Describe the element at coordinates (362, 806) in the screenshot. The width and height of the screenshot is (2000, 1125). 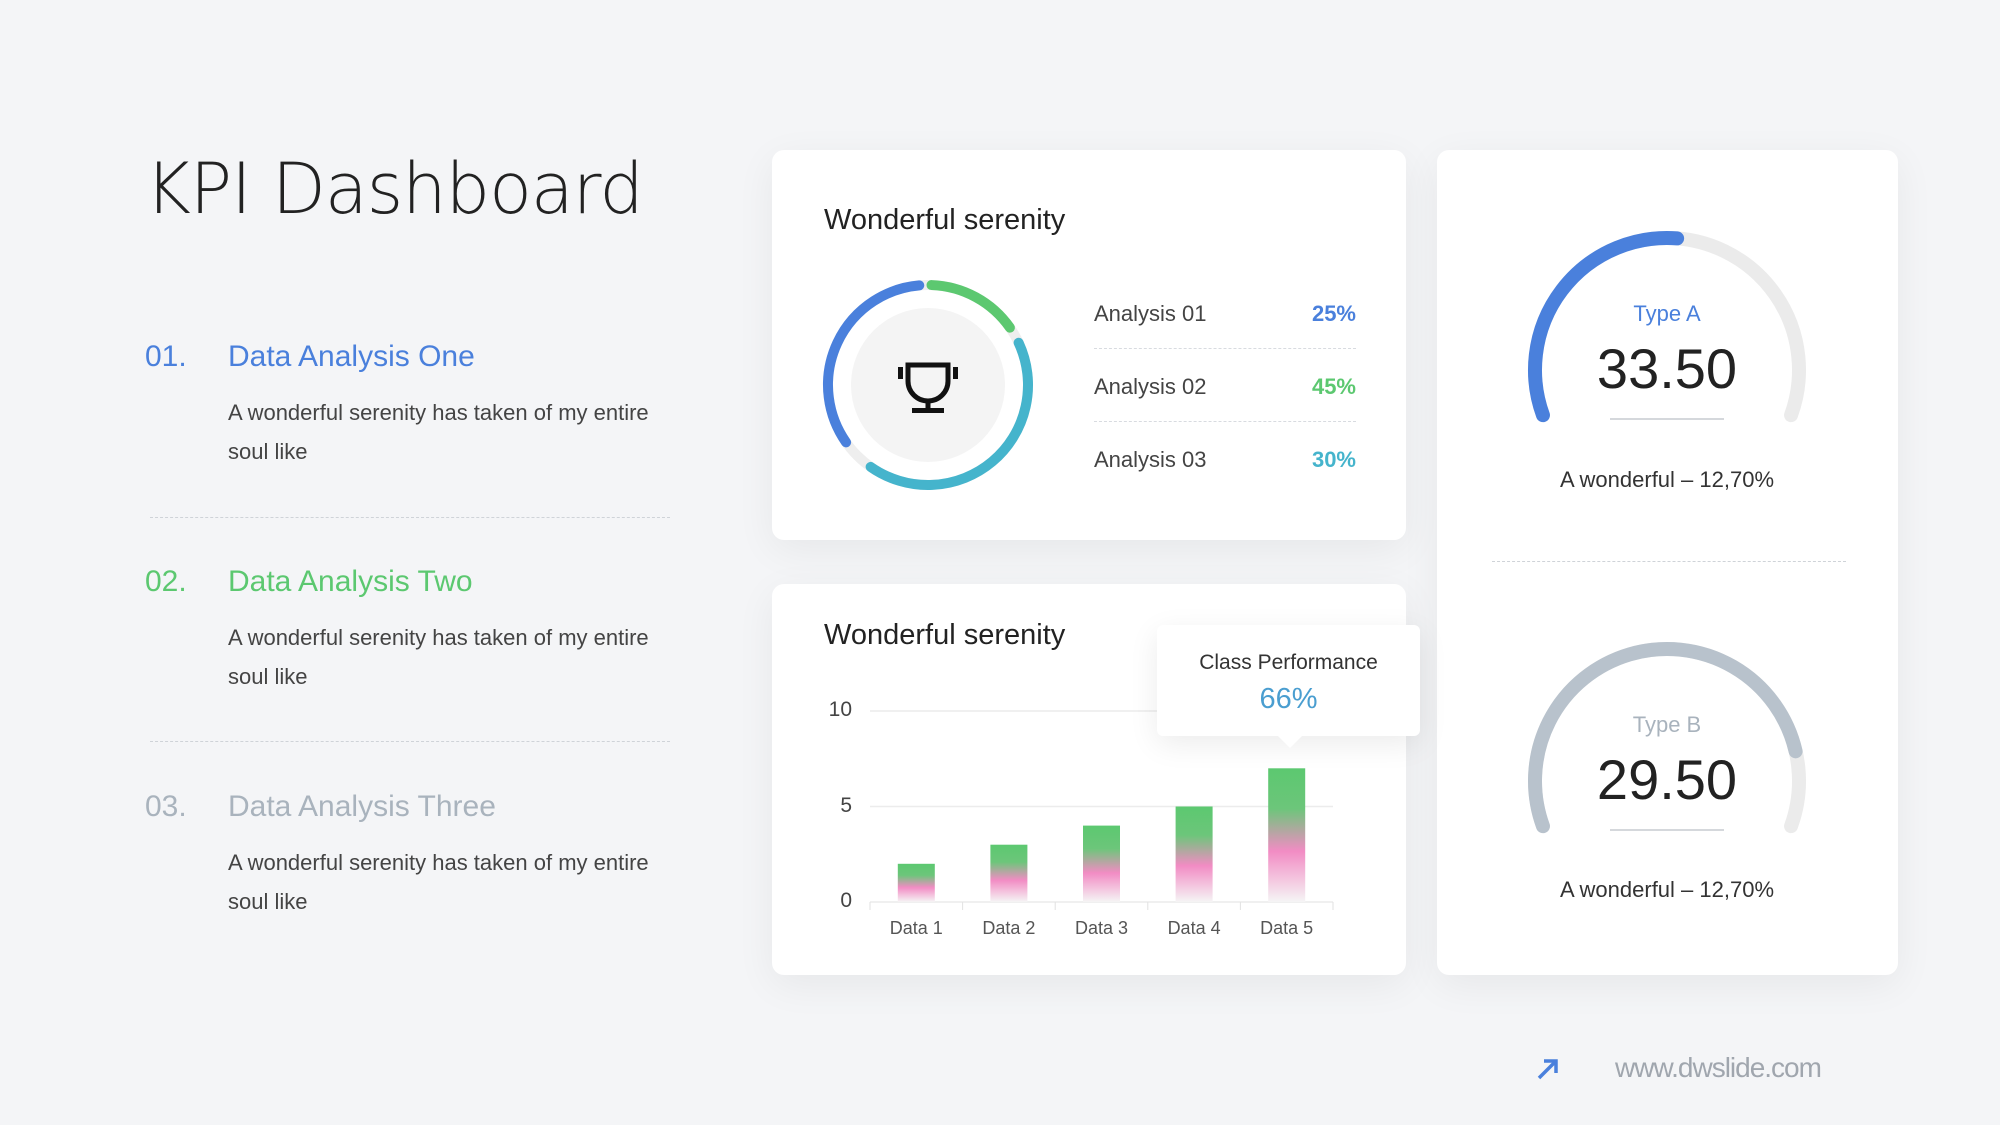
I see `section-heading: Data Analysis Three` at that location.